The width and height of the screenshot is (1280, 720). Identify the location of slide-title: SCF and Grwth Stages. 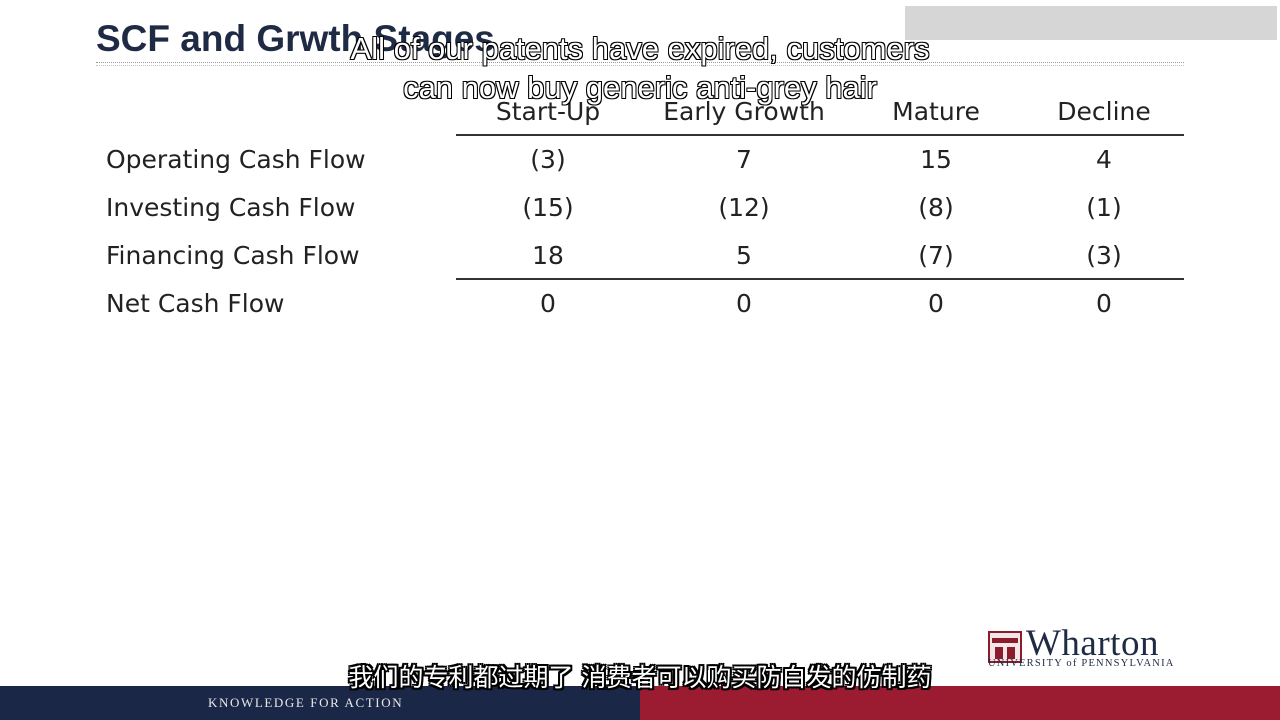
(295, 39).